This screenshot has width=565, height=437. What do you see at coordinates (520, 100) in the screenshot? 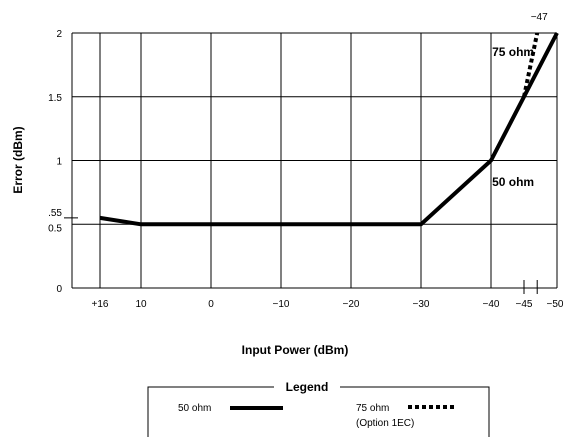
I see `chart-annotations: 75 ohm 50 ohm −47` at bounding box center [520, 100].